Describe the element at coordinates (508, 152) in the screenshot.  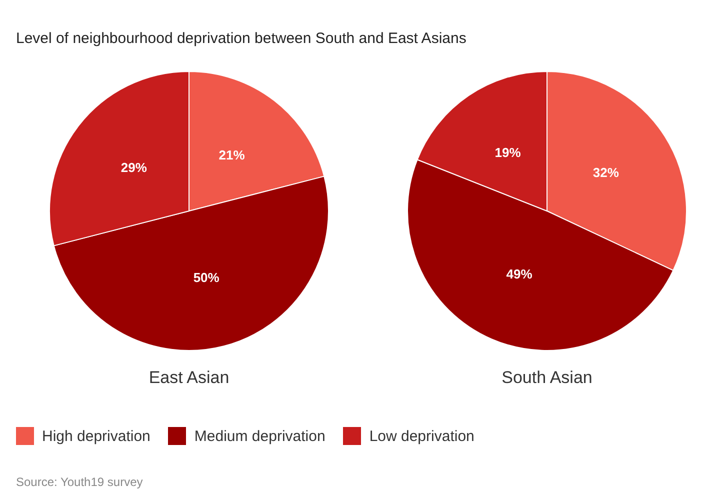
I see `data-label: 19%` at that location.